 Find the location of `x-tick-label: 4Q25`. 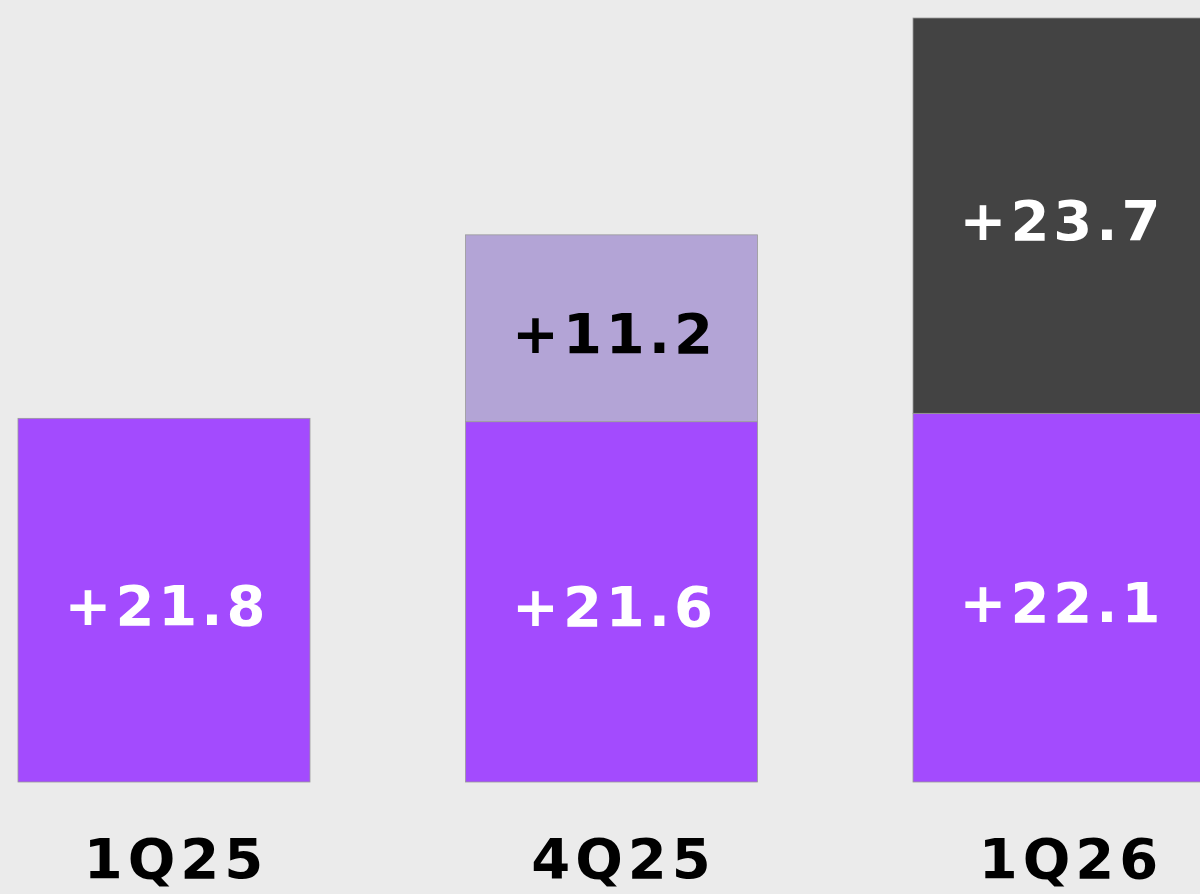

x-tick-label: 4Q25 is located at coordinates (623, 858).